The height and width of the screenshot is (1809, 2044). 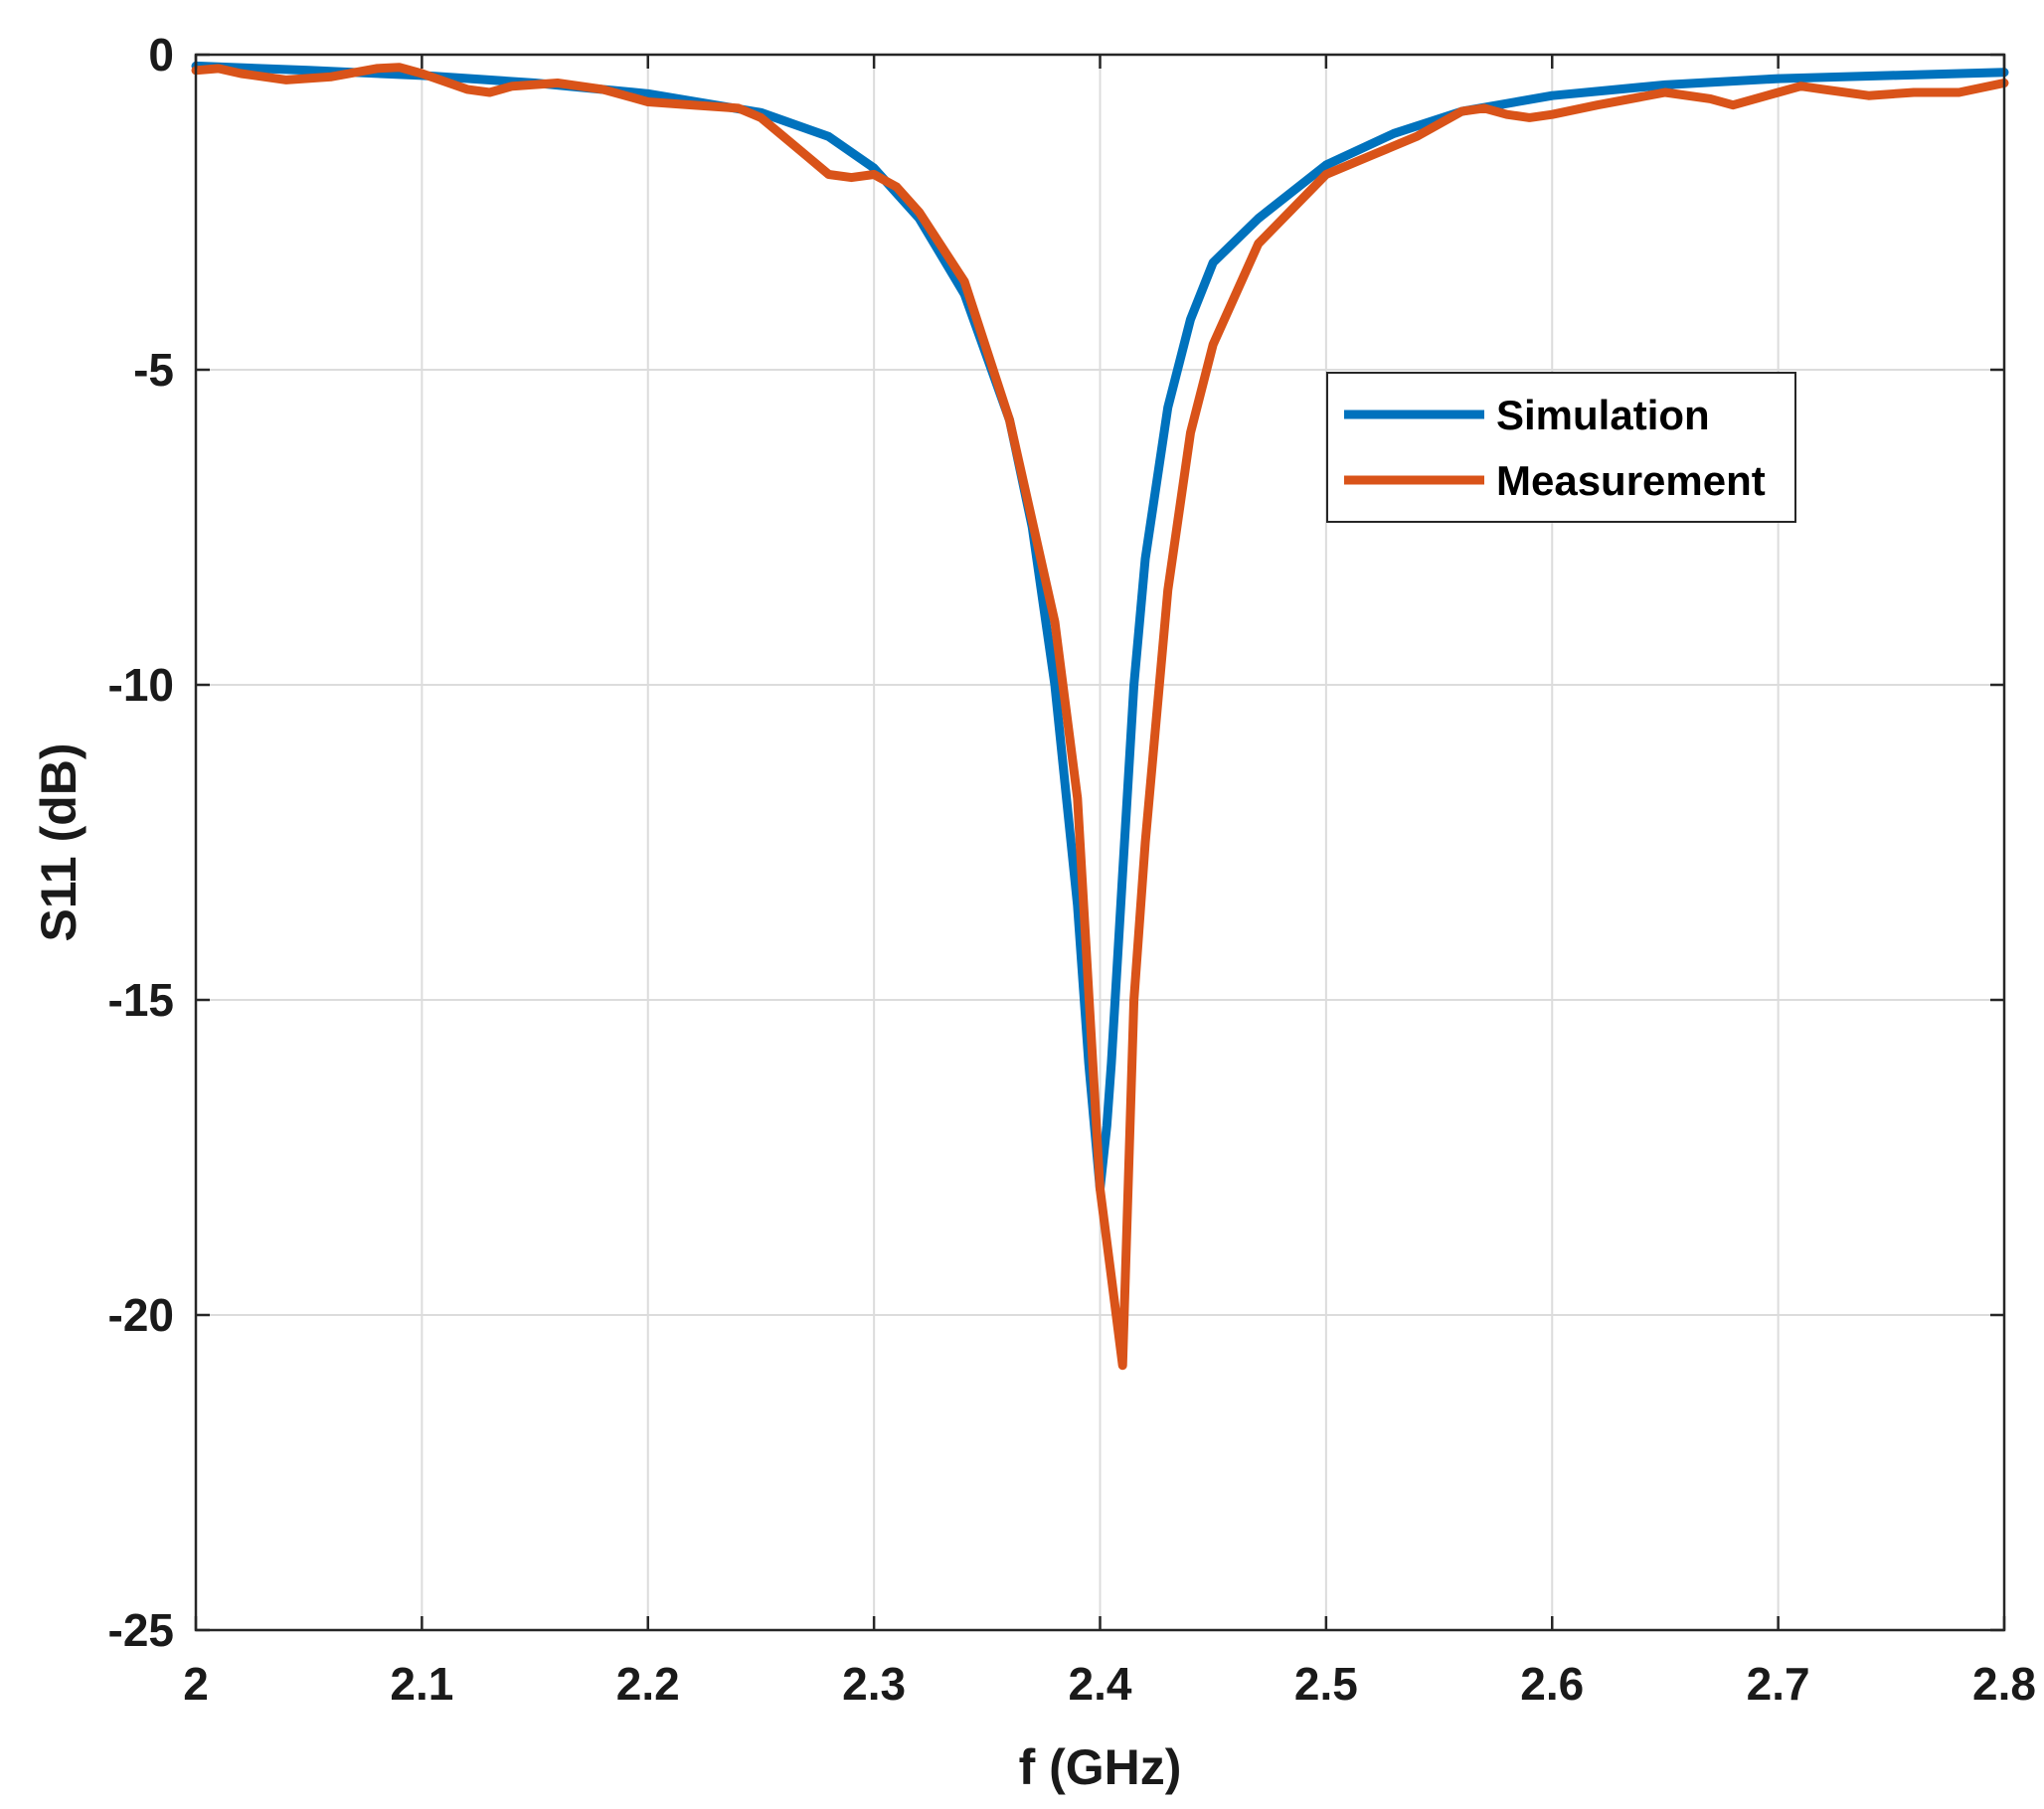 What do you see at coordinates (1603, 415) in the screenshot?
I see `legend-label-simulation: Simulation` at bounding box center [1603, 415].